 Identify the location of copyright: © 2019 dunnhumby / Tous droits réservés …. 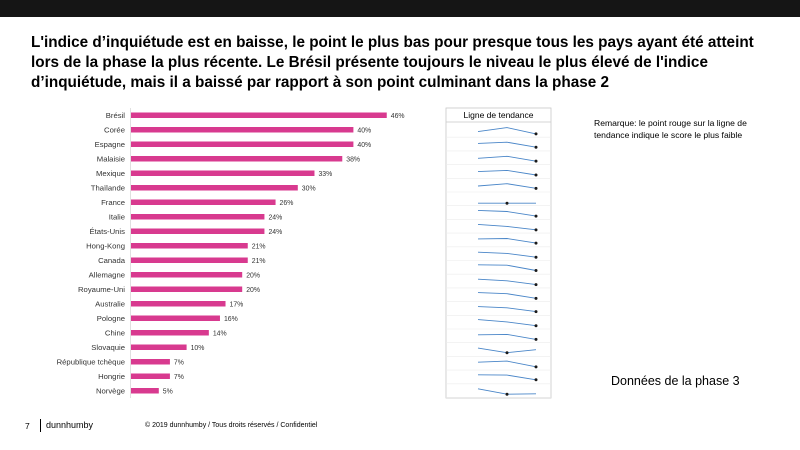
(231, 425).